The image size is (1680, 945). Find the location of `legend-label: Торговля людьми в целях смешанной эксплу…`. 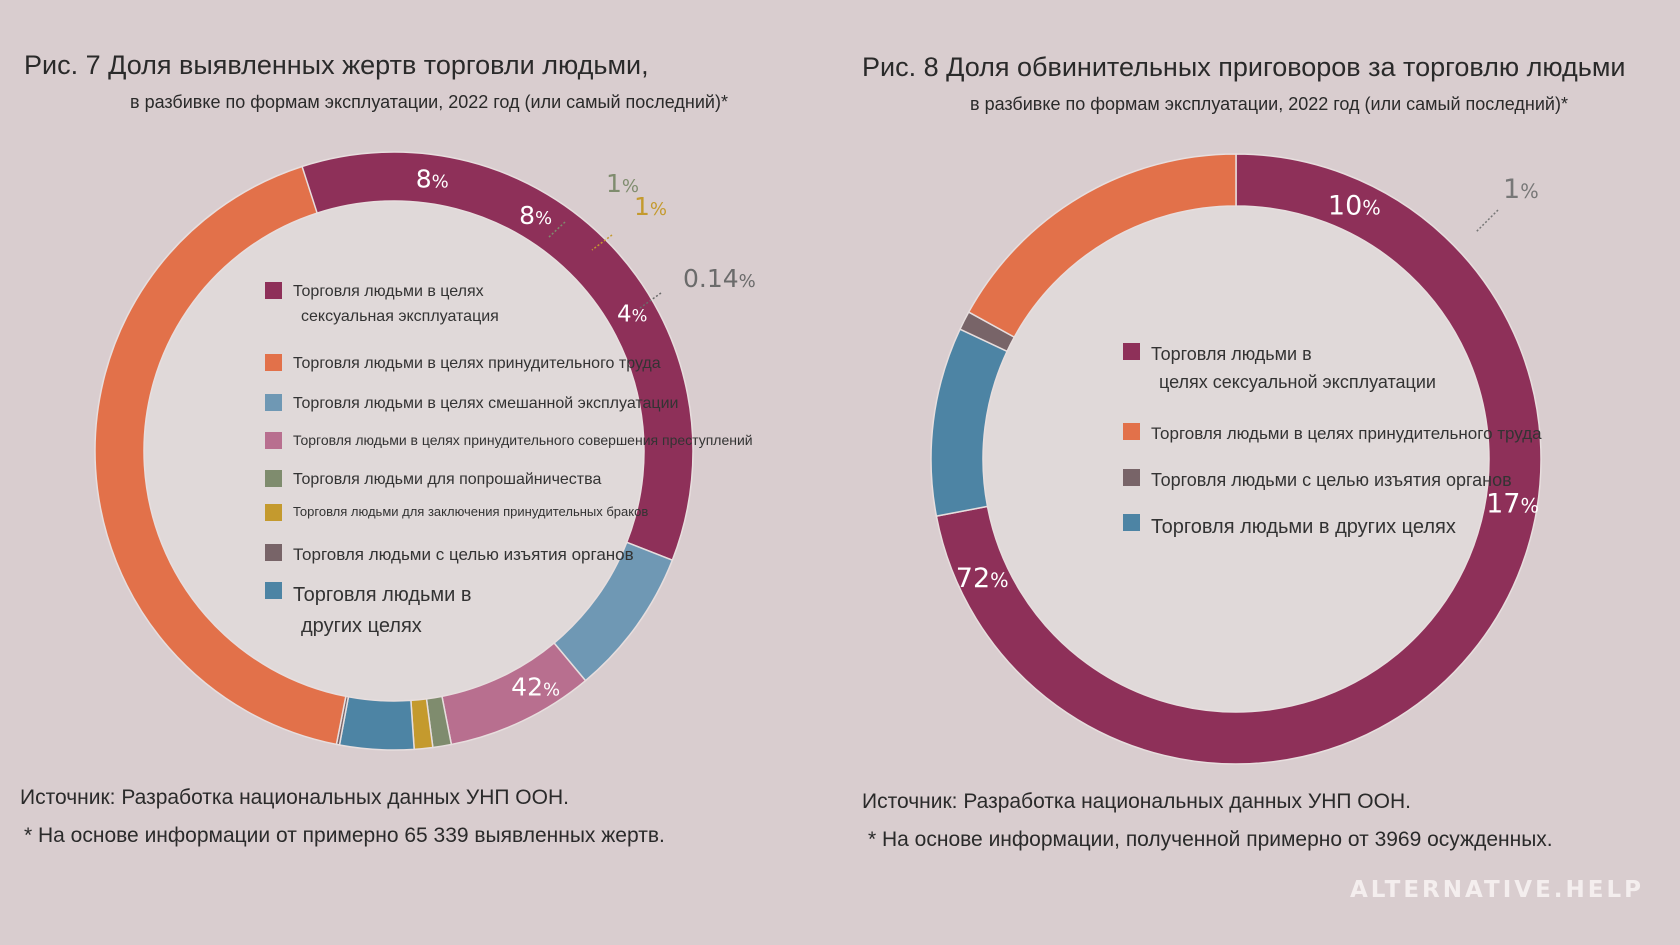

legend-label: Торговля людьми в целях смешанной эксплу… is located at coordinates (486, 403).